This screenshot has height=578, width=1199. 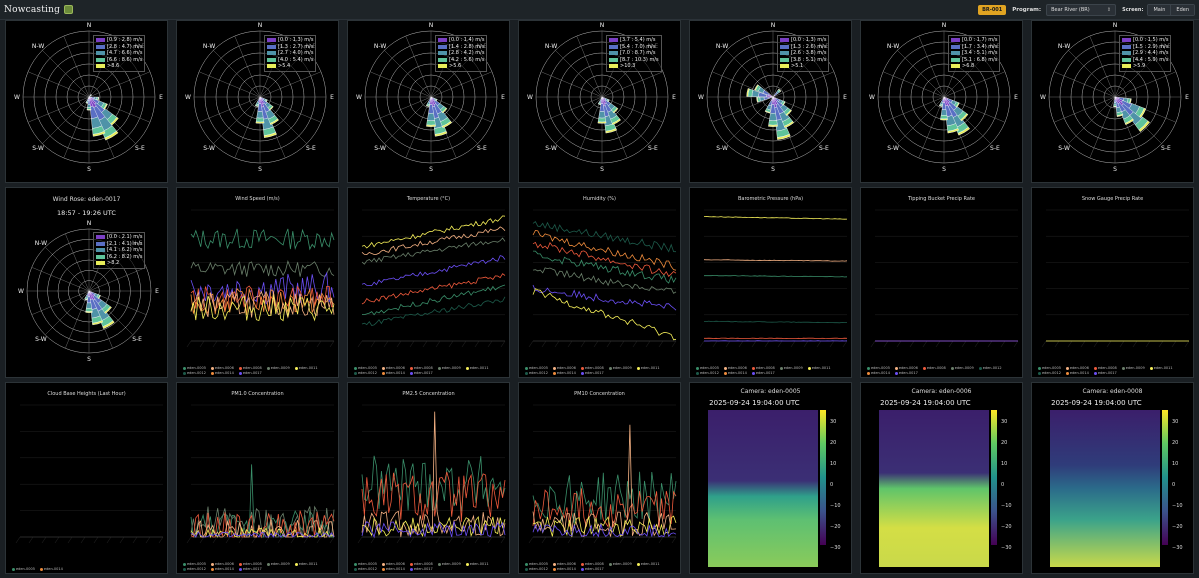 What do you see at coordinates (119, 237) in the screenshot?
I see `legend-entry: [0.0 : 2.1) m/s` at bounding box center [119, 237].